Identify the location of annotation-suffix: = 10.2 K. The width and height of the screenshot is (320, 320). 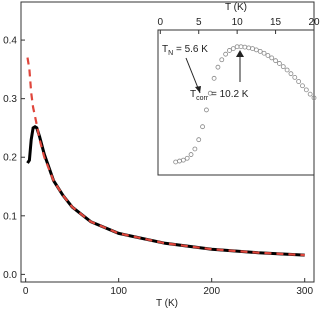
(228, 94).